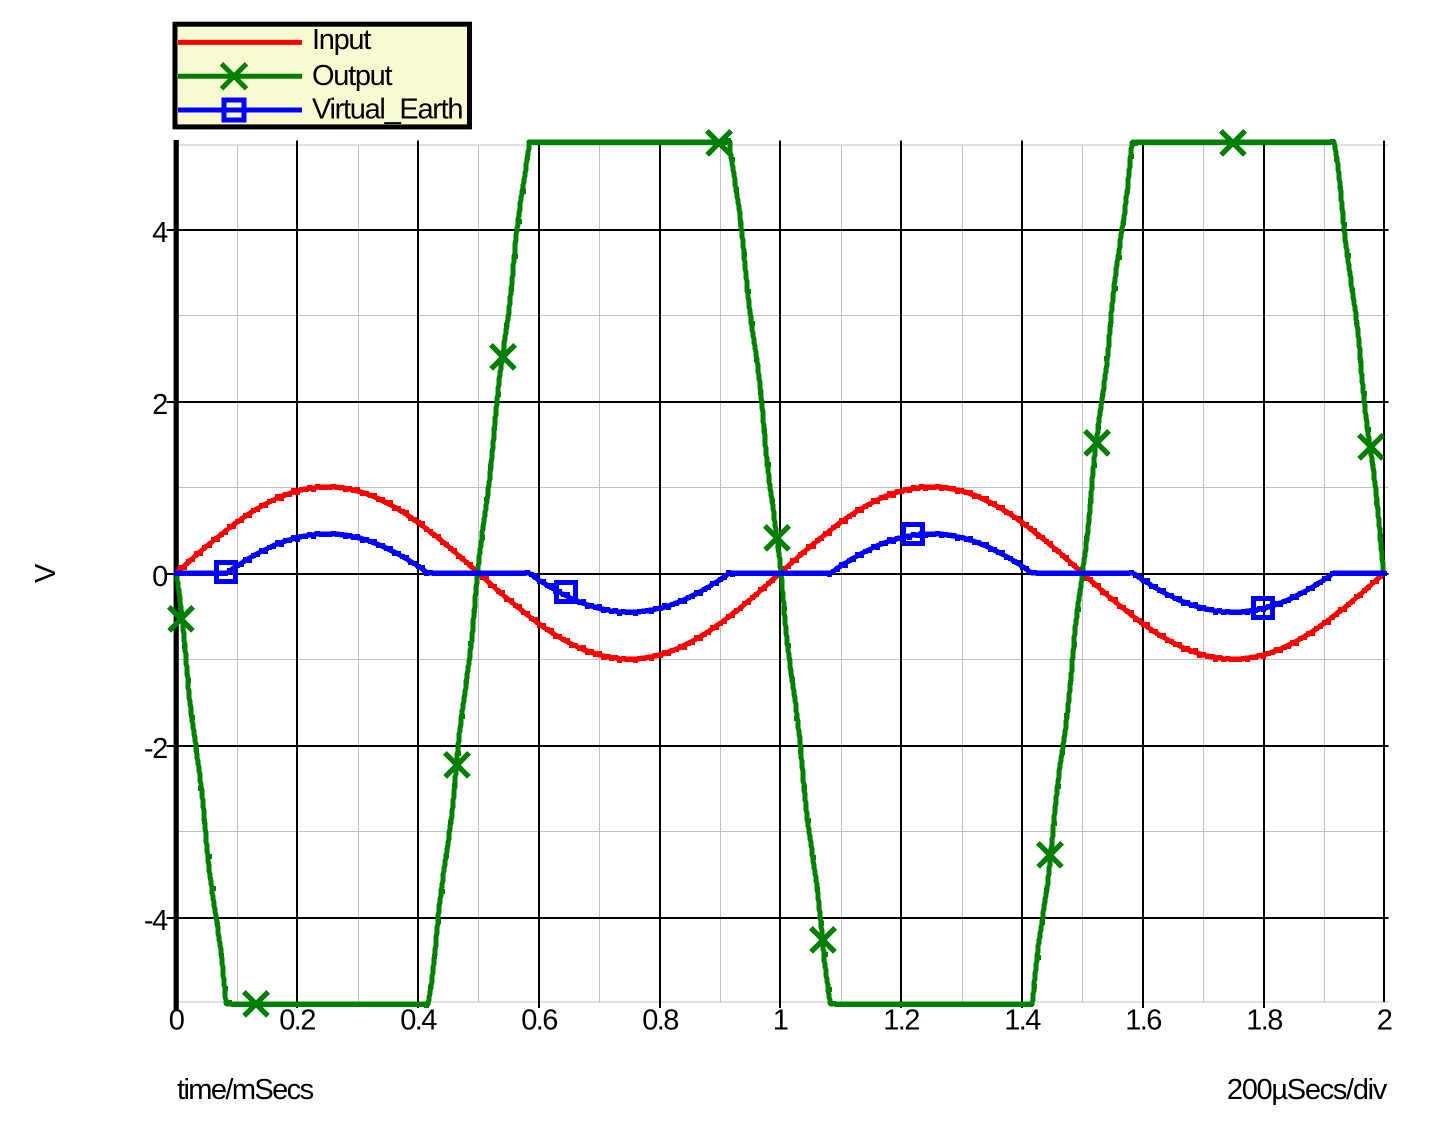 The image size is (1431, 1145). I want to click on svg-text: Virtual_Earth, so click(387, 110).